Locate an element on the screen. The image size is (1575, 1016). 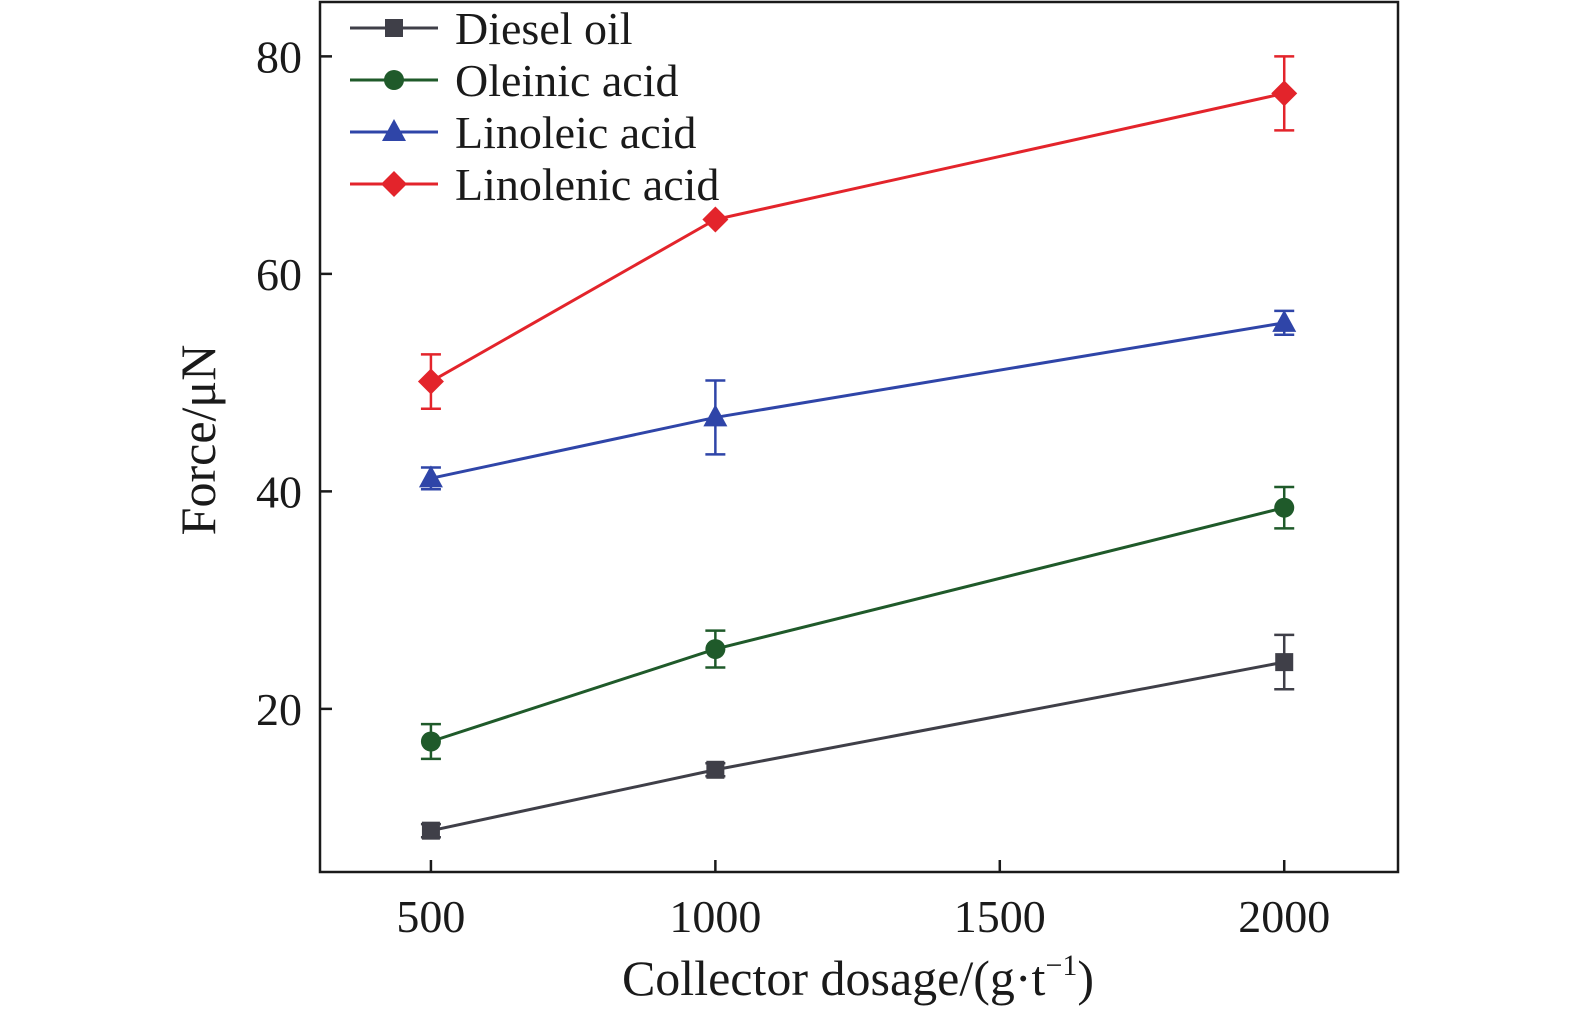
series-linoleic-acid is located at coordinates (857, 400).